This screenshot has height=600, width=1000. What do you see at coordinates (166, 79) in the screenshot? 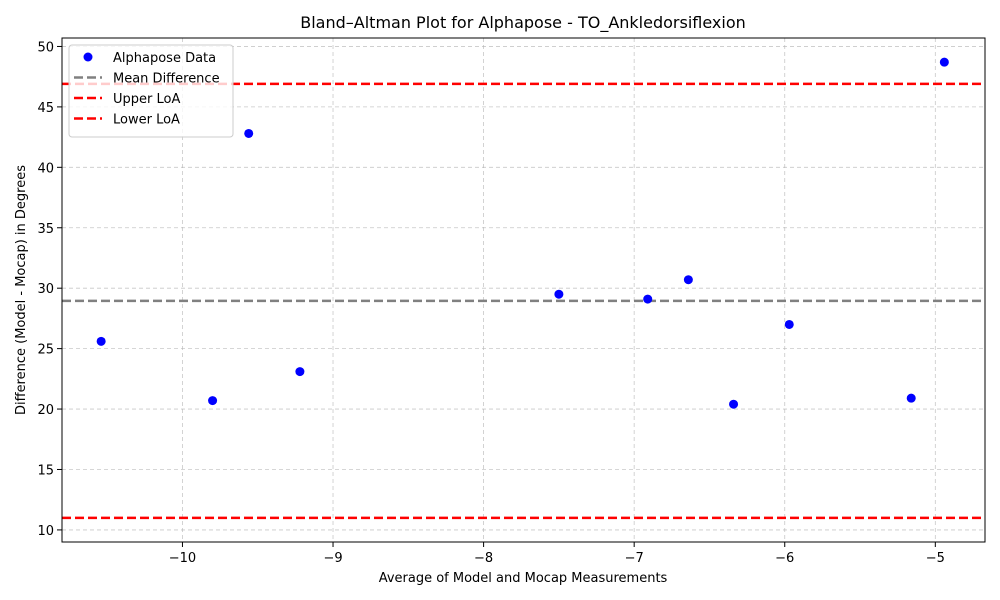
I see `legend-label: Mean Difference` at bounding box center [166, 79].